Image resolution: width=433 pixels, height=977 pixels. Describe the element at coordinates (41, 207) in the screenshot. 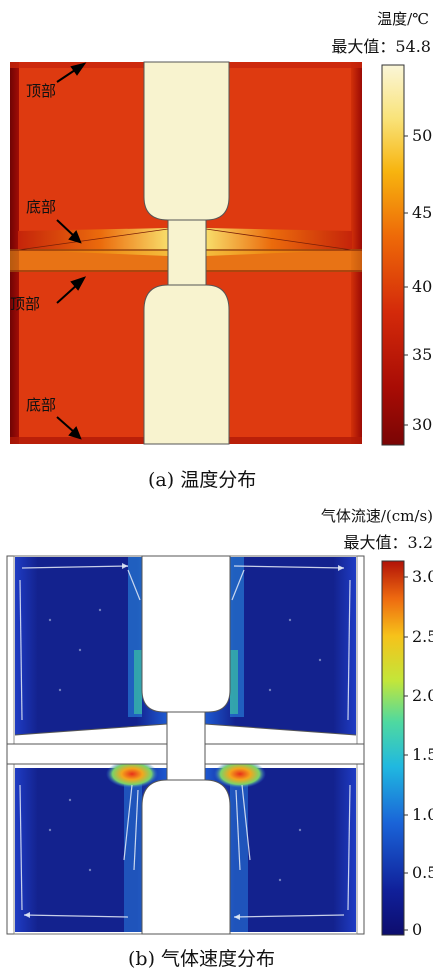

I see `annotation-bottom-upper: 底部` at that location.